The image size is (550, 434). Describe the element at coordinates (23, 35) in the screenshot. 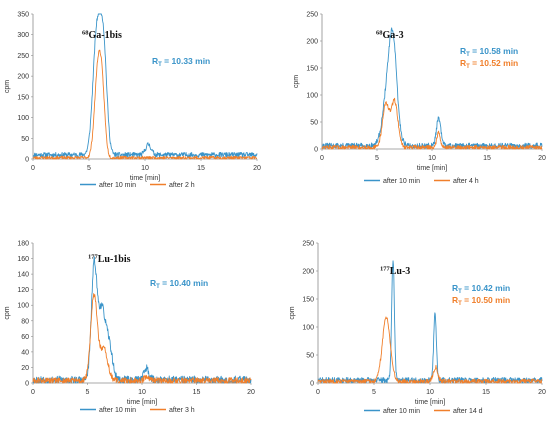

I see `y-tick-label: 300` at that location.